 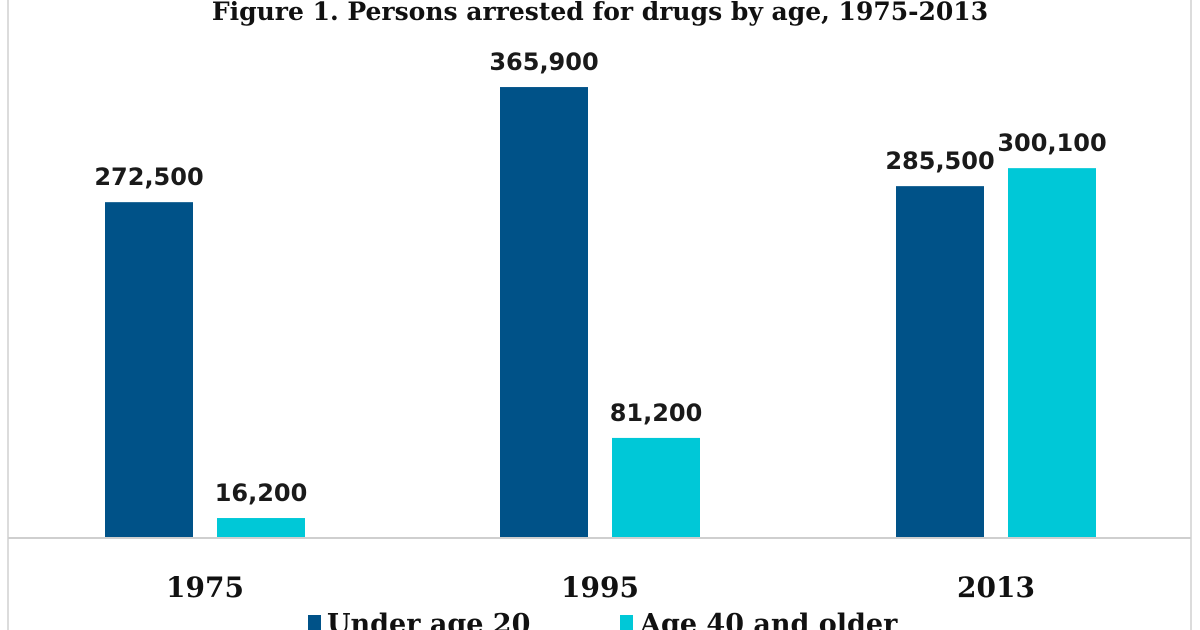 I want to click on category-label-2013: 2013, so click(x=996, y=587).